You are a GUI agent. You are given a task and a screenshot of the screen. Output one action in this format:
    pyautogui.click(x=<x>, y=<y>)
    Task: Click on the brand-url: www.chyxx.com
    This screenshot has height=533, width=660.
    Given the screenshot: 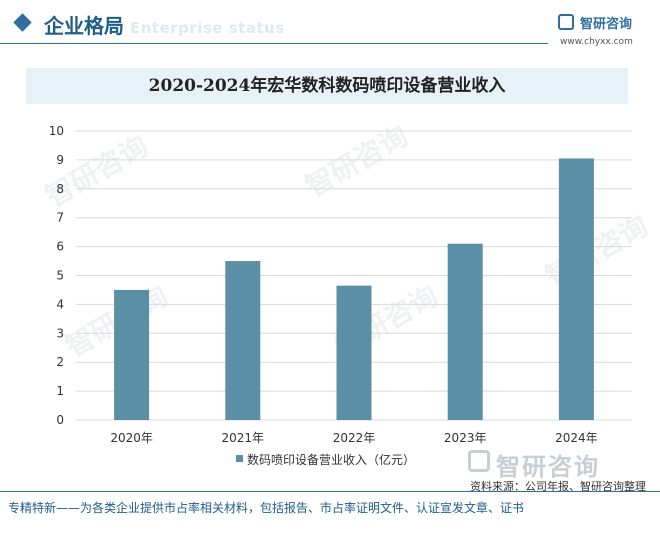 What is the action you would take?
    pyautogui.click(x=596, y=42)
    